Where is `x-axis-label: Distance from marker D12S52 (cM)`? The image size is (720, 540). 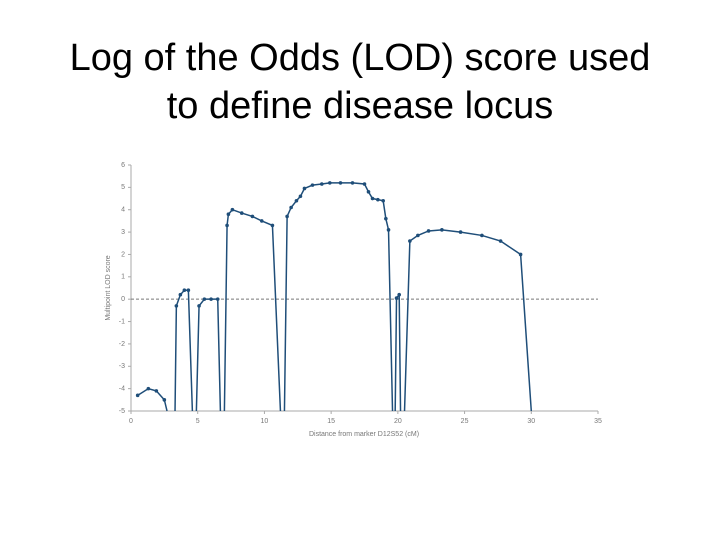 x-axis-label: Distance from marker D12S52 (cM) is located at coordinates (364, 434).